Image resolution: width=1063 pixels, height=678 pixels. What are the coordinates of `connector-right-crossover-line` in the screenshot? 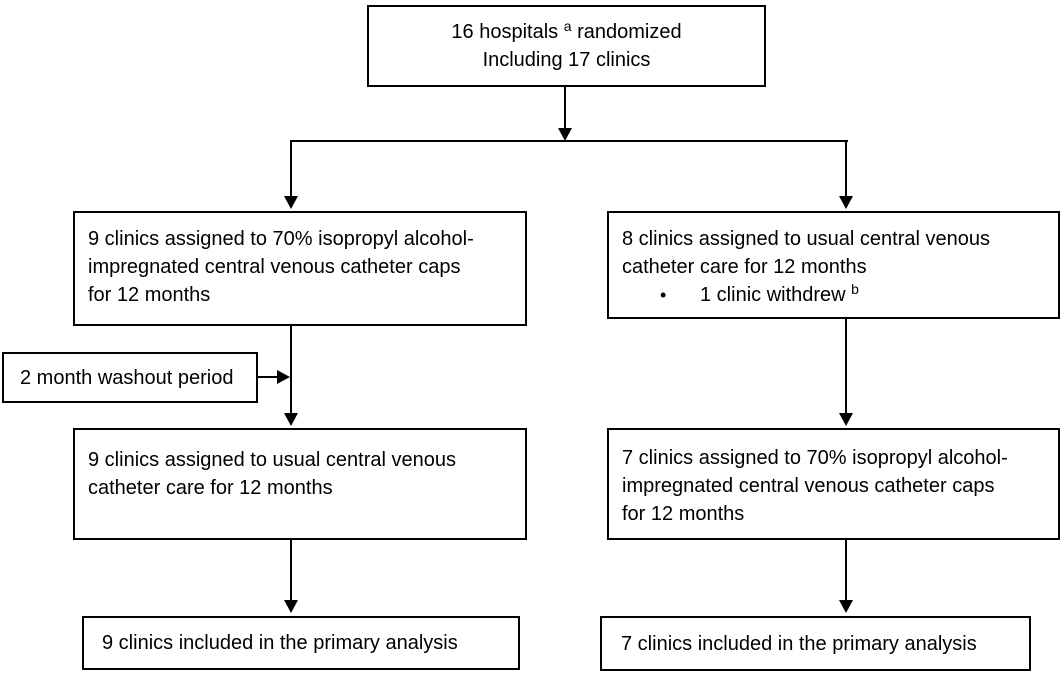 It's located at (846, 366).